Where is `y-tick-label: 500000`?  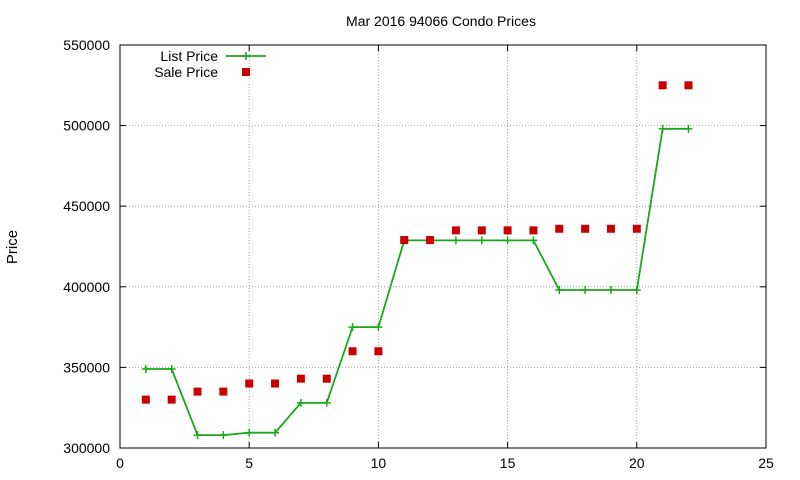 y-tick-label: 500000 is located at coordinates (86, 126).